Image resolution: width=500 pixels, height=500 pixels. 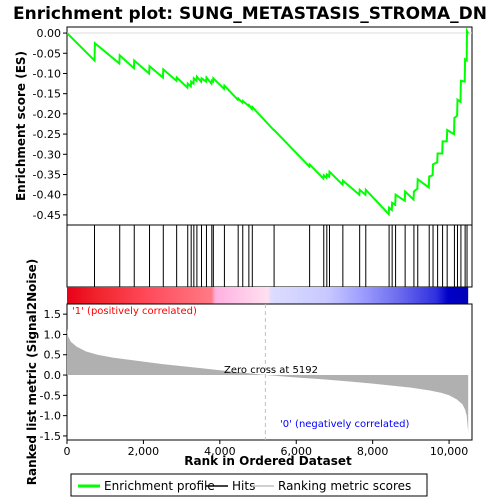 What do you see at coordinates (281, 256) in the screenshot?
I see `hits-marks` at bounding box center [281, 256].